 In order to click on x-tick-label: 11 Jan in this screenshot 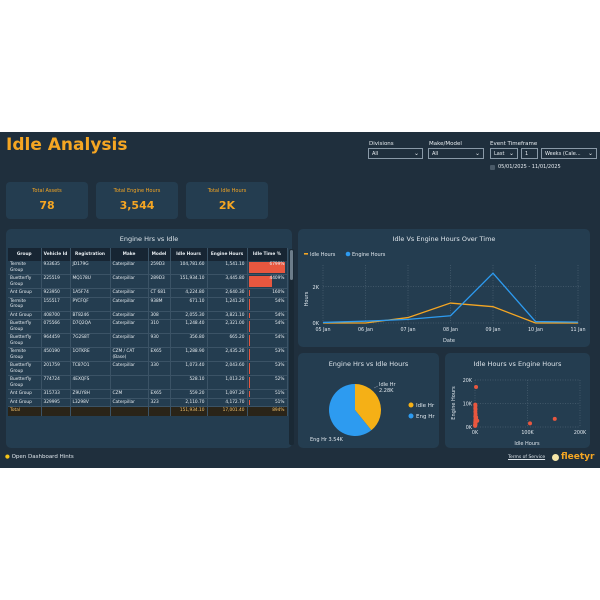, I will do `click(577, 330)`.